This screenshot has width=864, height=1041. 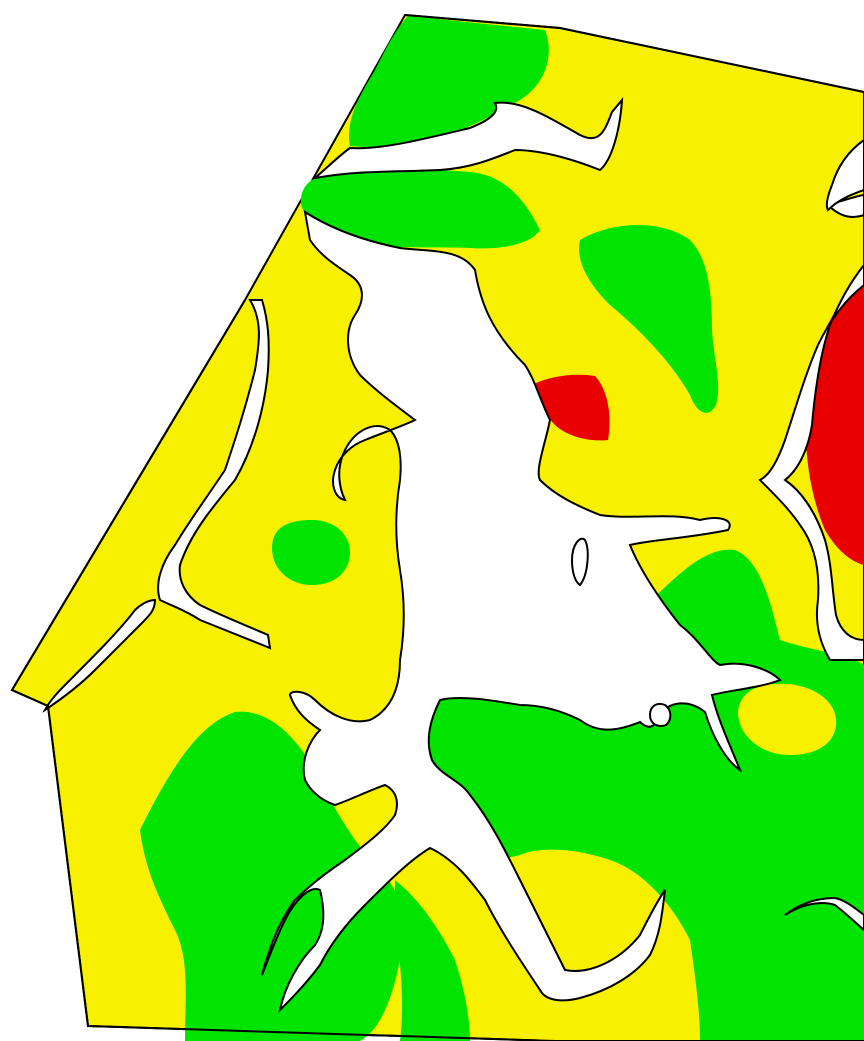 I want to click on gap-small-hole, so click(x=660, y=714).